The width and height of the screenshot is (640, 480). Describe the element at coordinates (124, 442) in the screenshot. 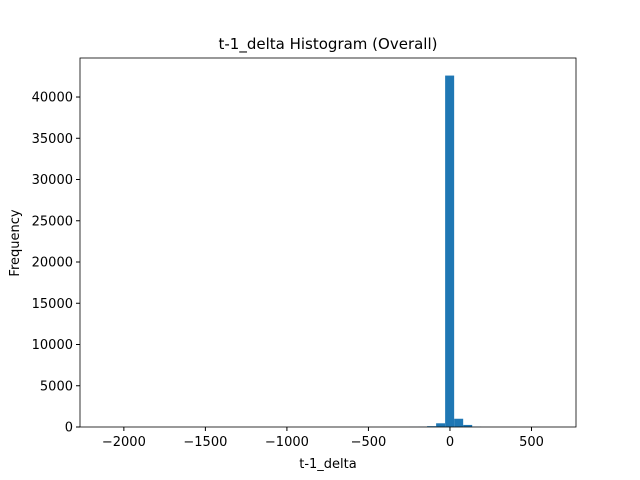

I see `x-tick-label: −2000` at that location.